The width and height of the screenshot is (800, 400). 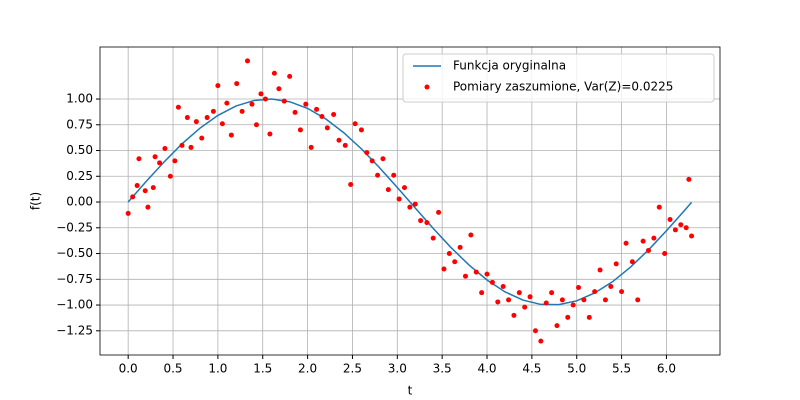 What do you see at coordinates (397, 369) in the screenshot?
I see `x-tick-label: 3.0` at bounding box center [397, 369].